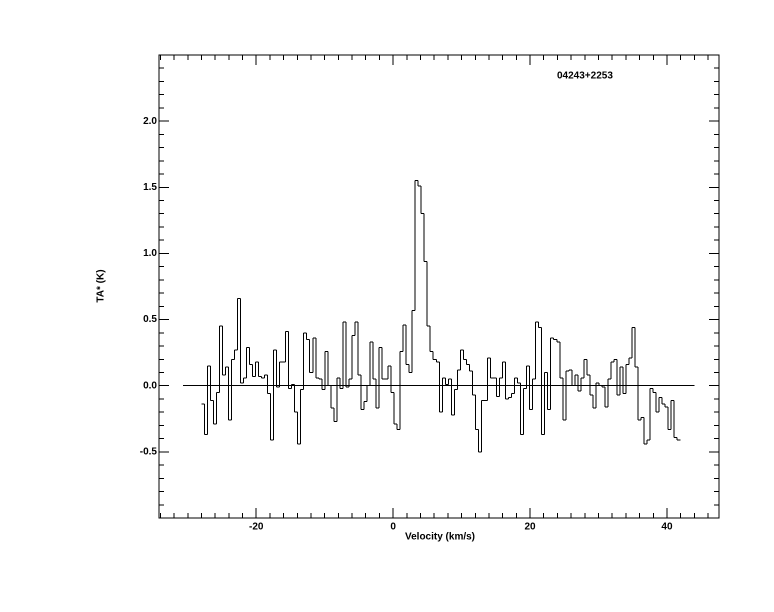 The width and height of the screenshot is (774, 612). What do you see at coordinates (150, 187) in the screenshot?
I see `y-tick-label: 1.5` at bounding box center [150, 187].